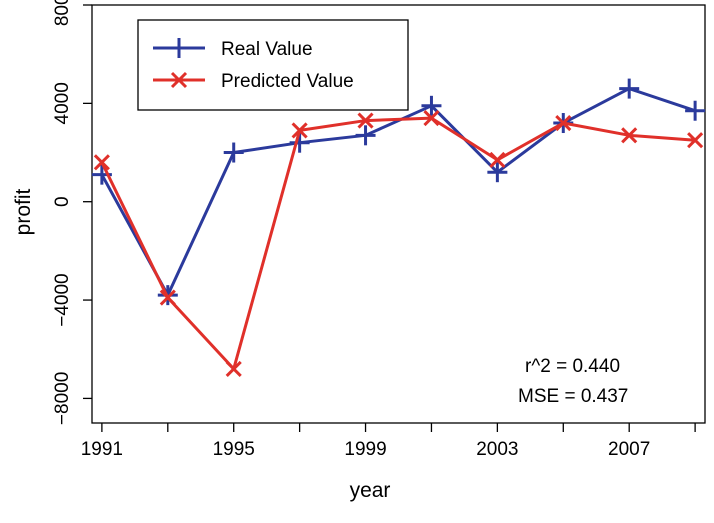 This screenshot has width=714, height=523. I want to click on x-tick-label: 2003, so click(497, 449).